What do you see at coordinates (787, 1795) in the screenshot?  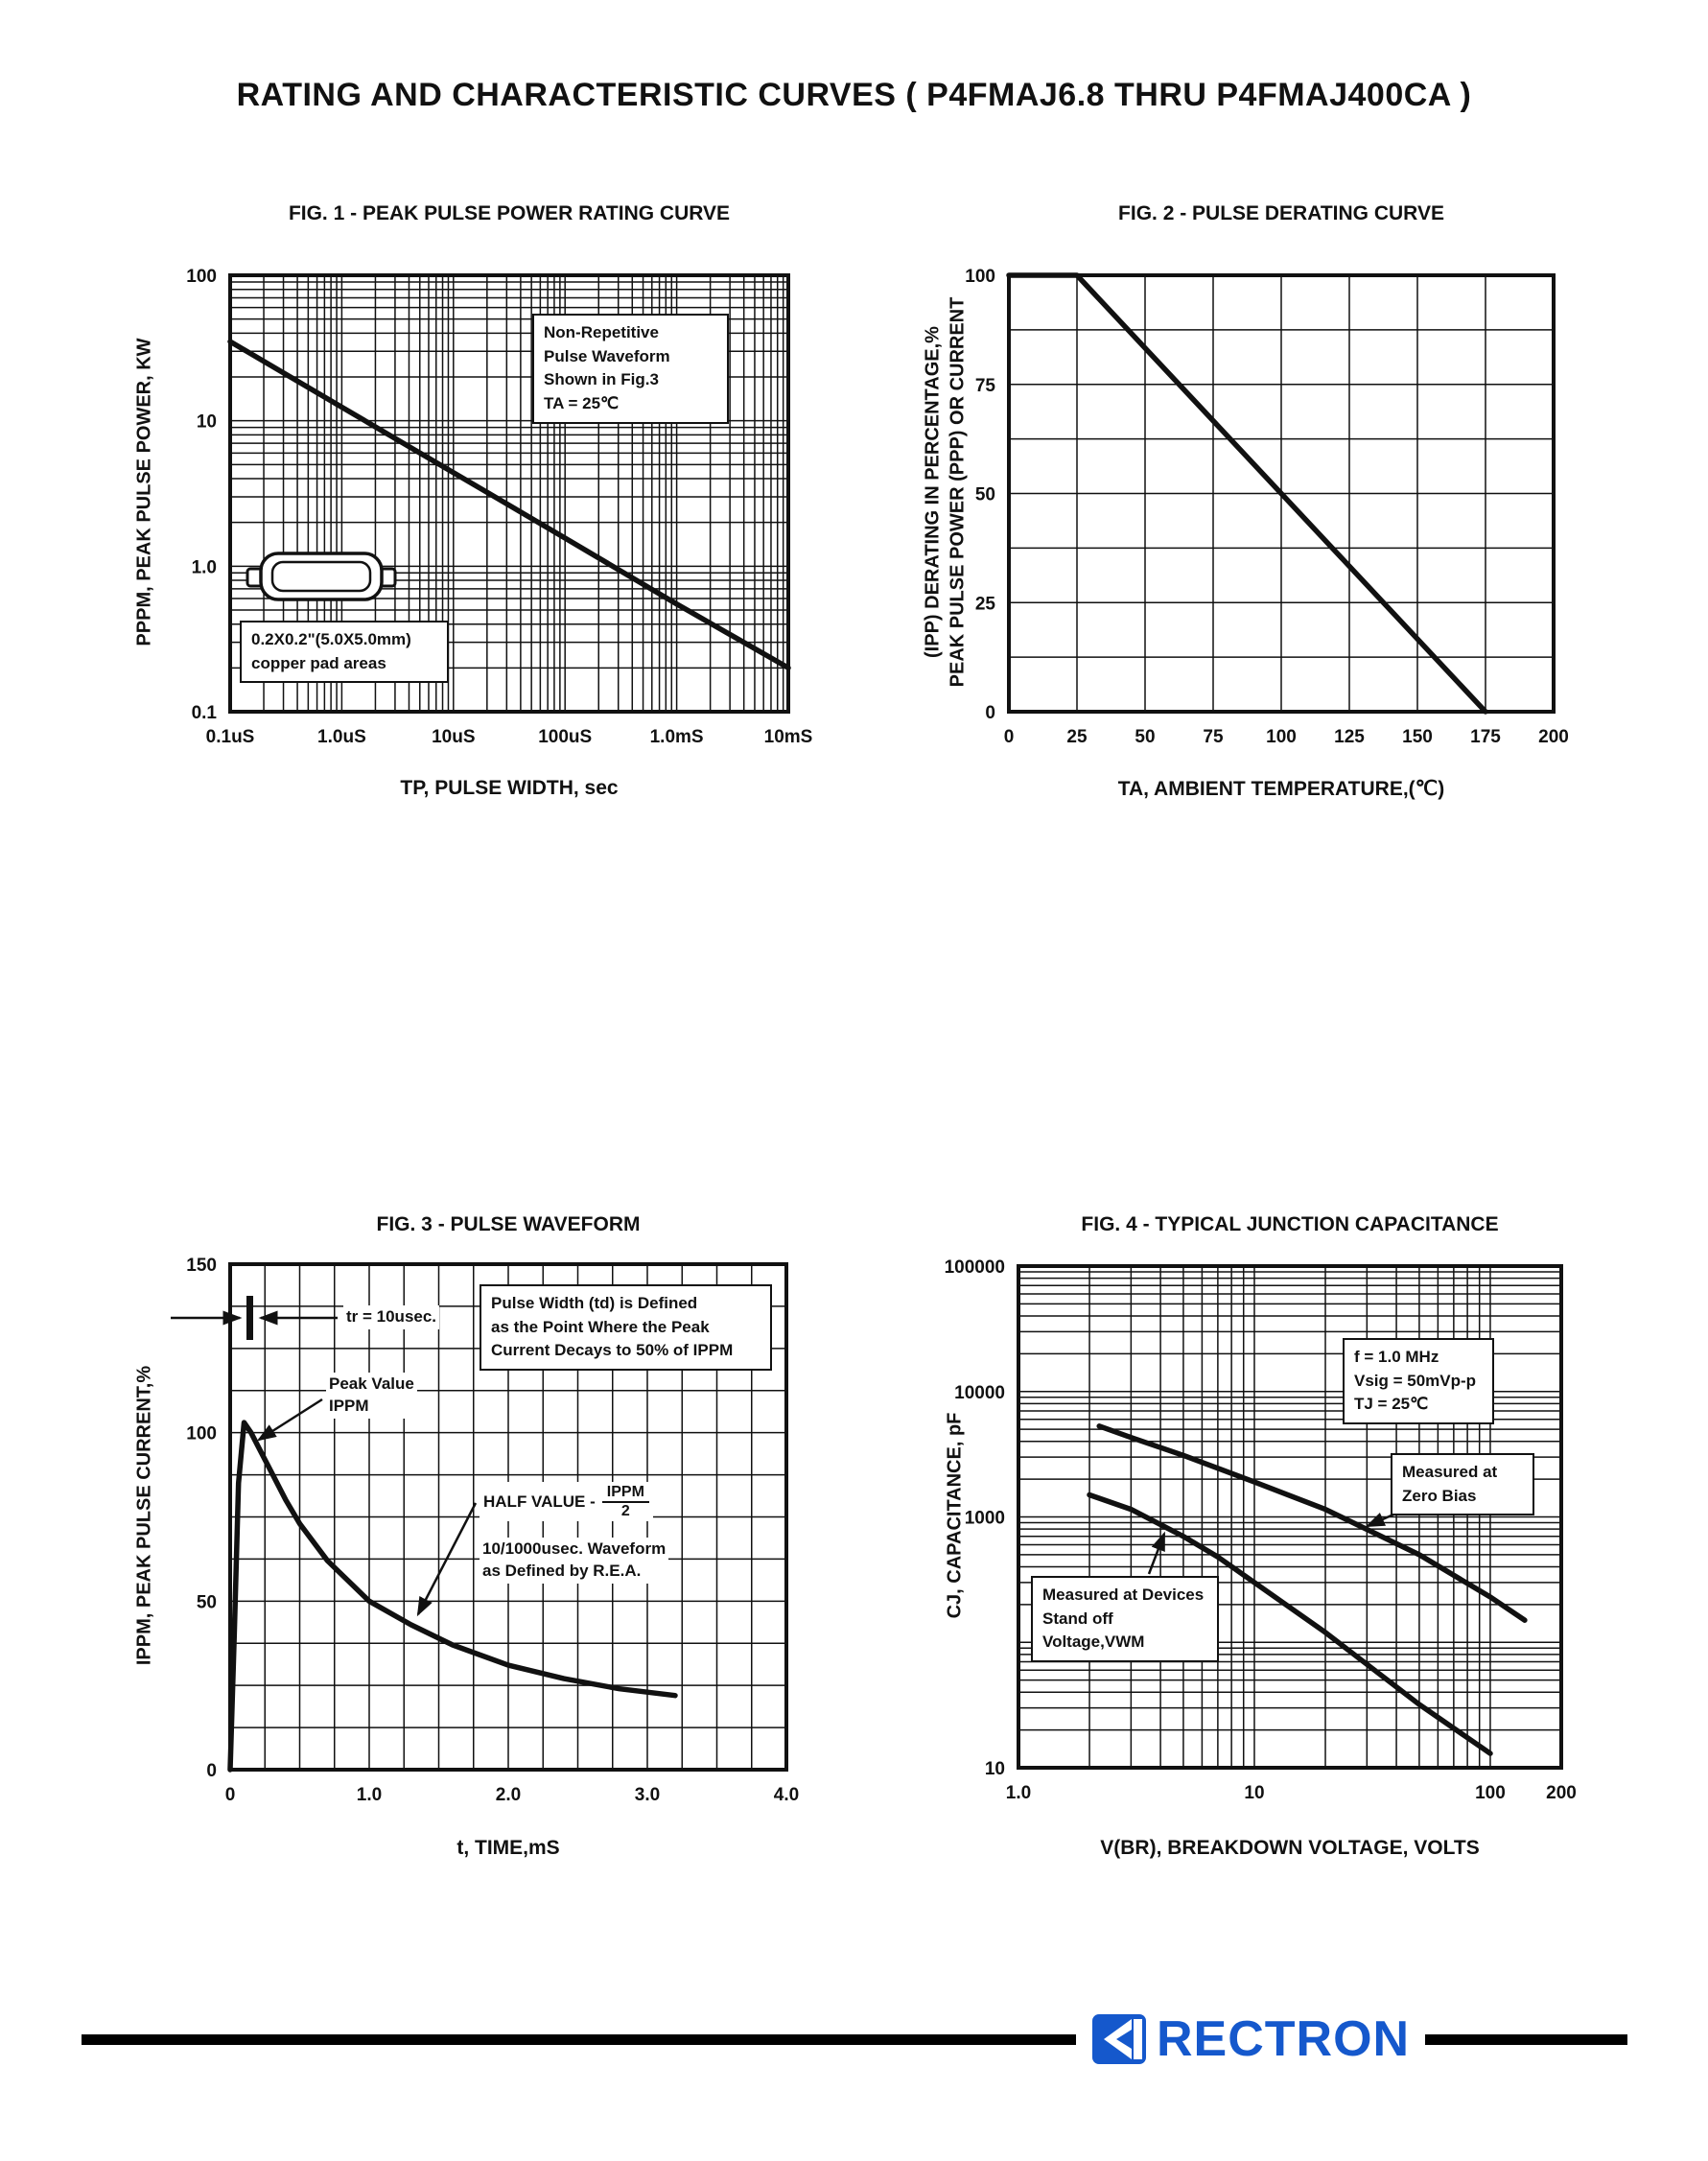 I see `svg-text: 4.0` at bounding box center [787, 1795].